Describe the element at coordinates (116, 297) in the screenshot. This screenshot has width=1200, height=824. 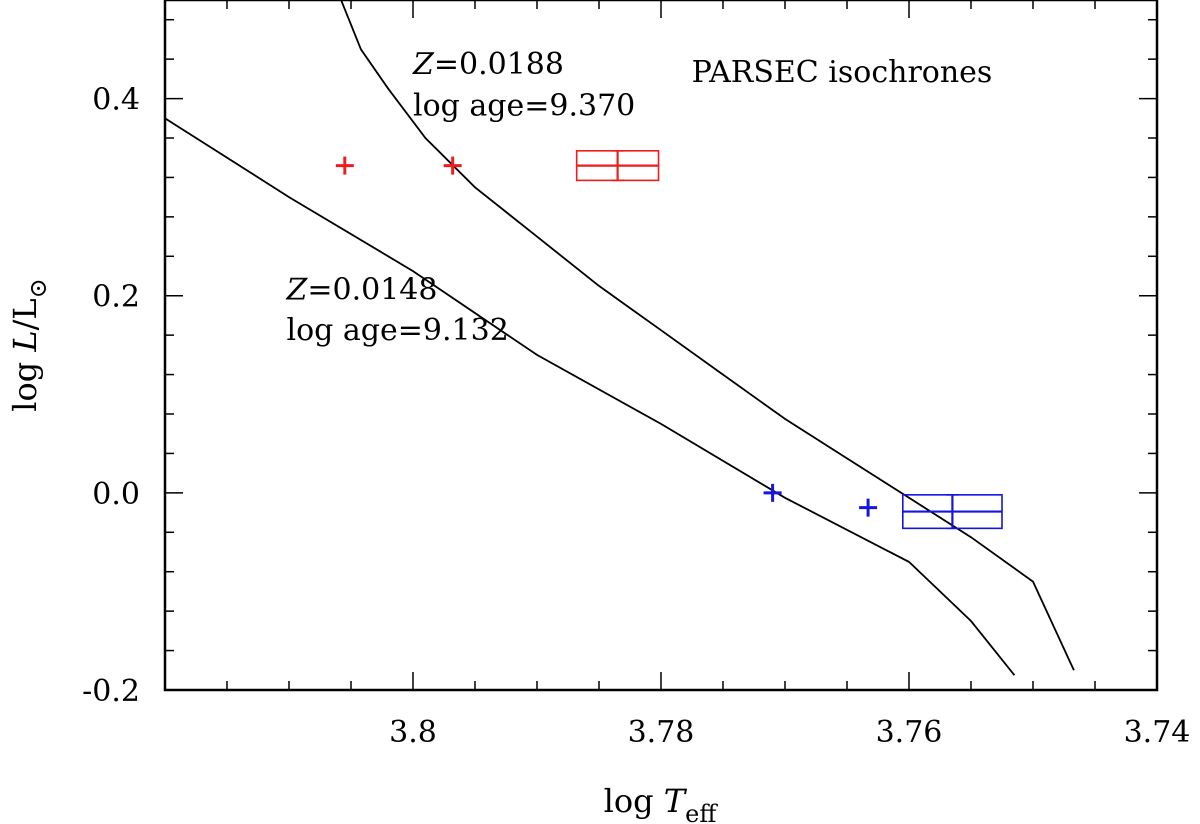
I see `y-tick-label: 0.2` at that location.